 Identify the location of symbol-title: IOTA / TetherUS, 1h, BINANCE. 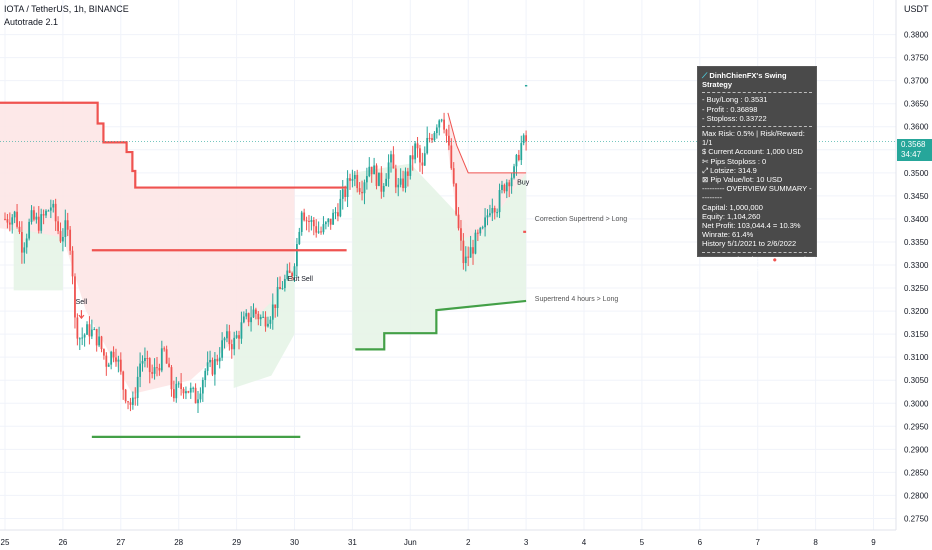
(66, 9).